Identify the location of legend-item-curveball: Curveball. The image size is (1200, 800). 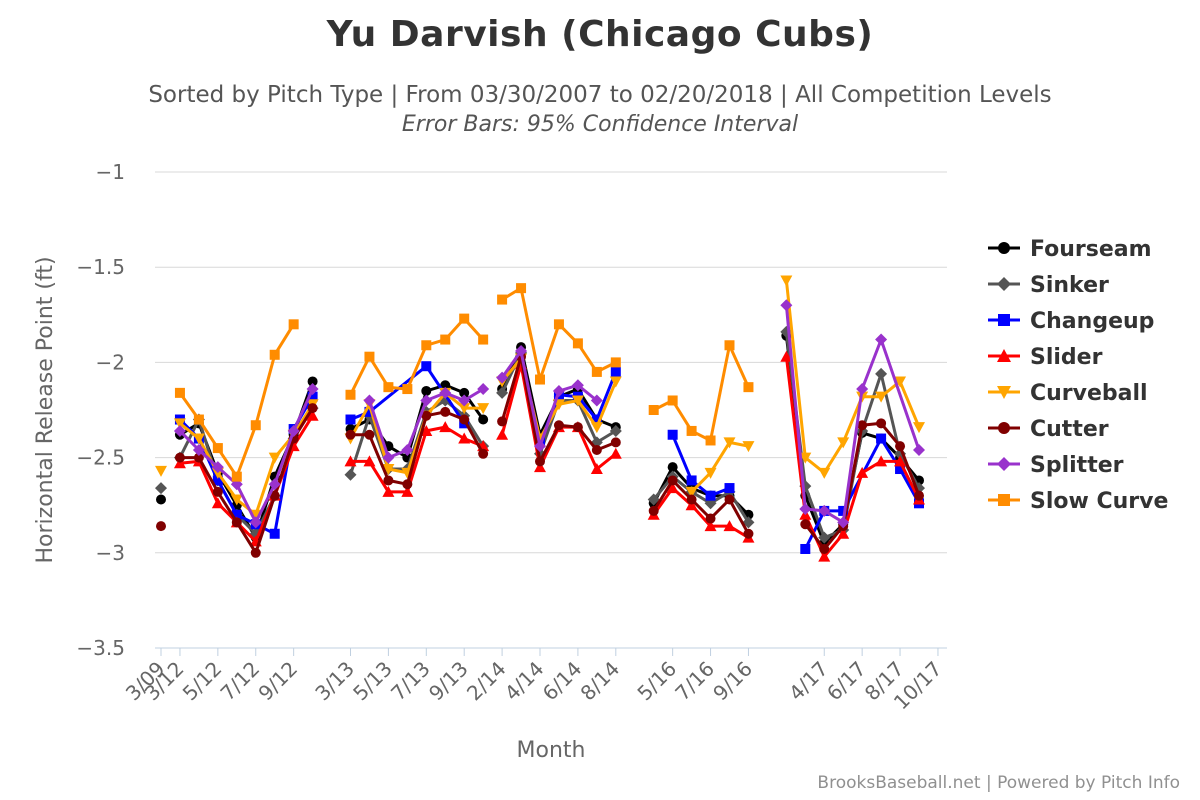
(1068, 393).